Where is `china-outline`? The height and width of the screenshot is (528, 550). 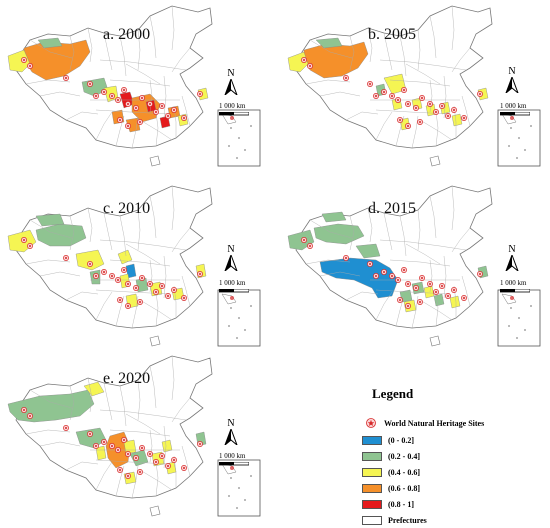
china-outline is located at coordinates (114, 77).